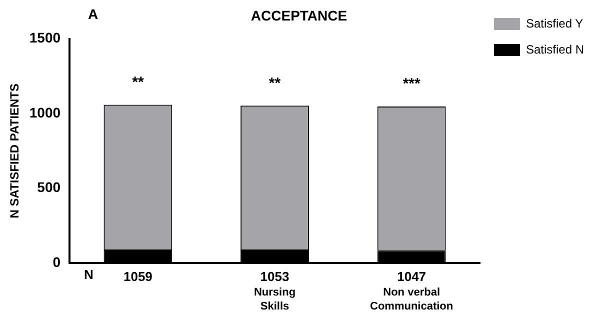 This screenshot has height=323, width=600. Describe the element at coordinates (49, 187) in the screenshot. I see `y-tick-label: 500` at that location.